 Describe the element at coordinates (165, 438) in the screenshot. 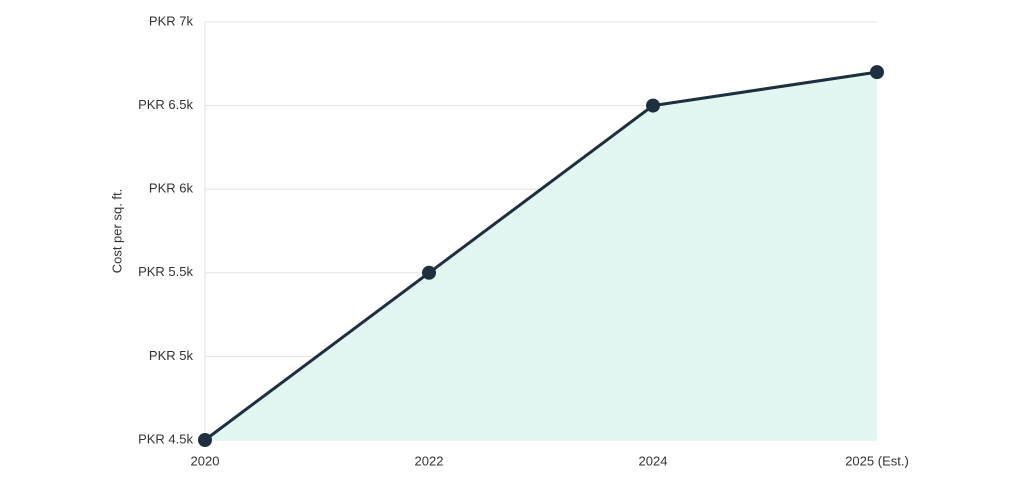

I see `y-tick-label: PKR 4.5k` at that location.